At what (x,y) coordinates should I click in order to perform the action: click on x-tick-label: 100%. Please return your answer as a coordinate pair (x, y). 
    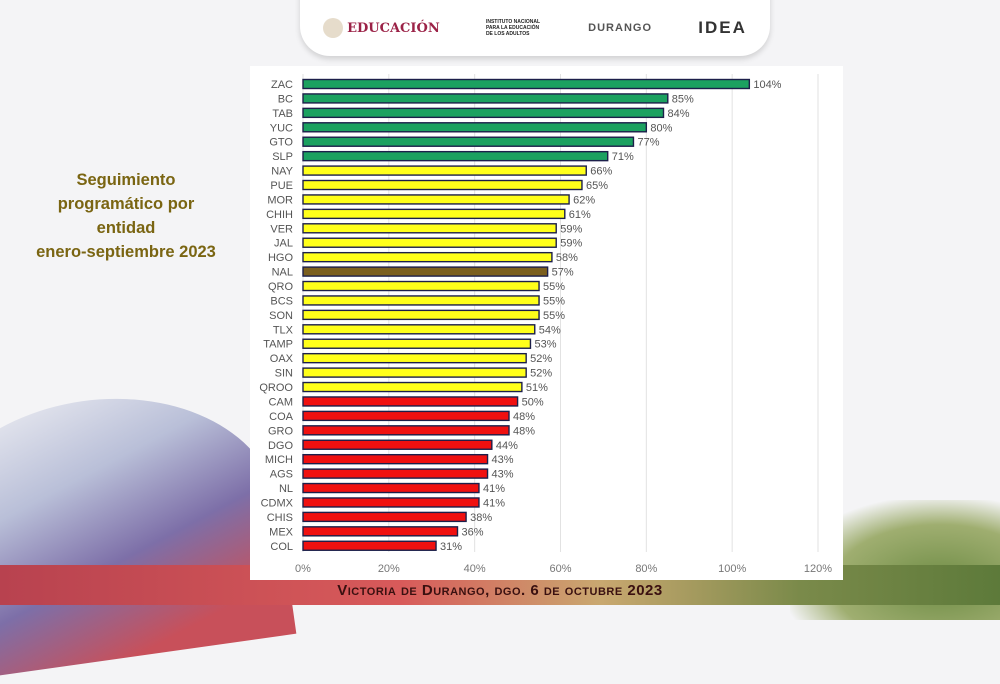
    Looking at the image, I should click on (732, 569).